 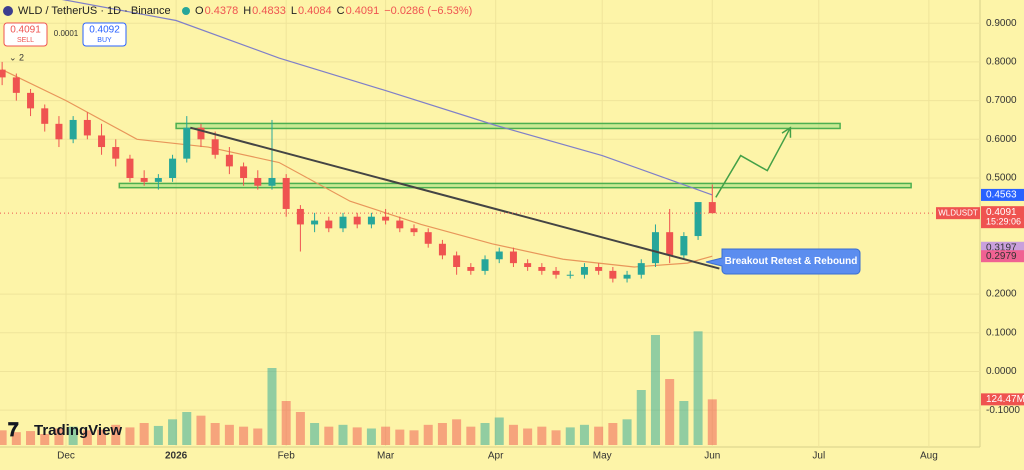 What do you see at coordinates (94, 11) in the screenshot?
I see `symbol: WLD / TetherUS · 1D · Binance` at bounding box center [94, 11].